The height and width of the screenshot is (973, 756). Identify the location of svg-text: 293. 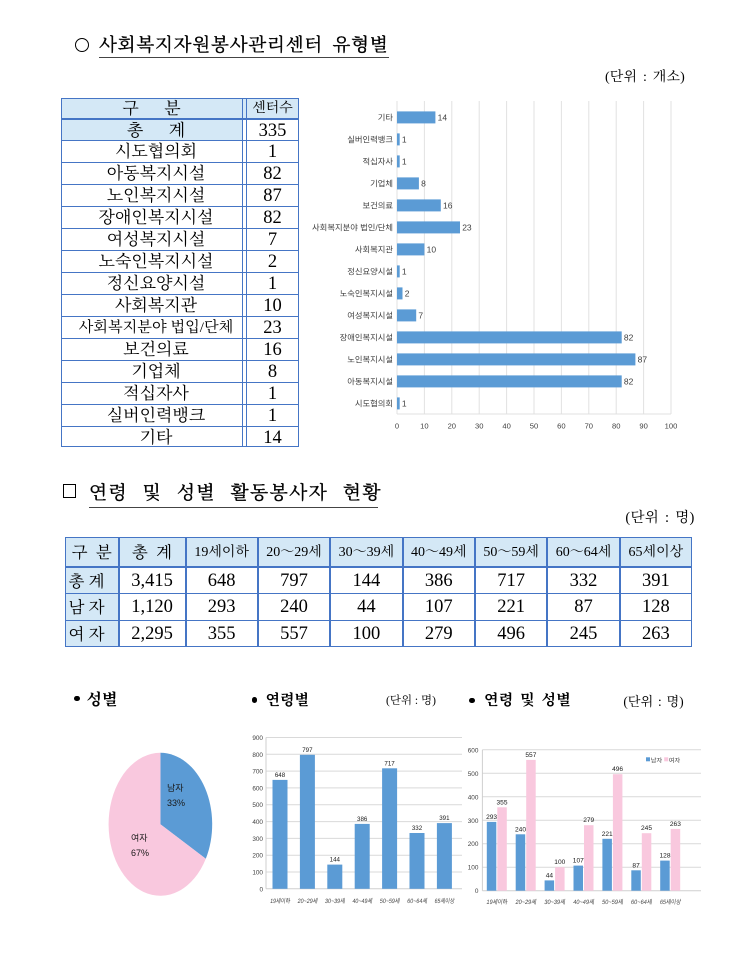
(491, 817).